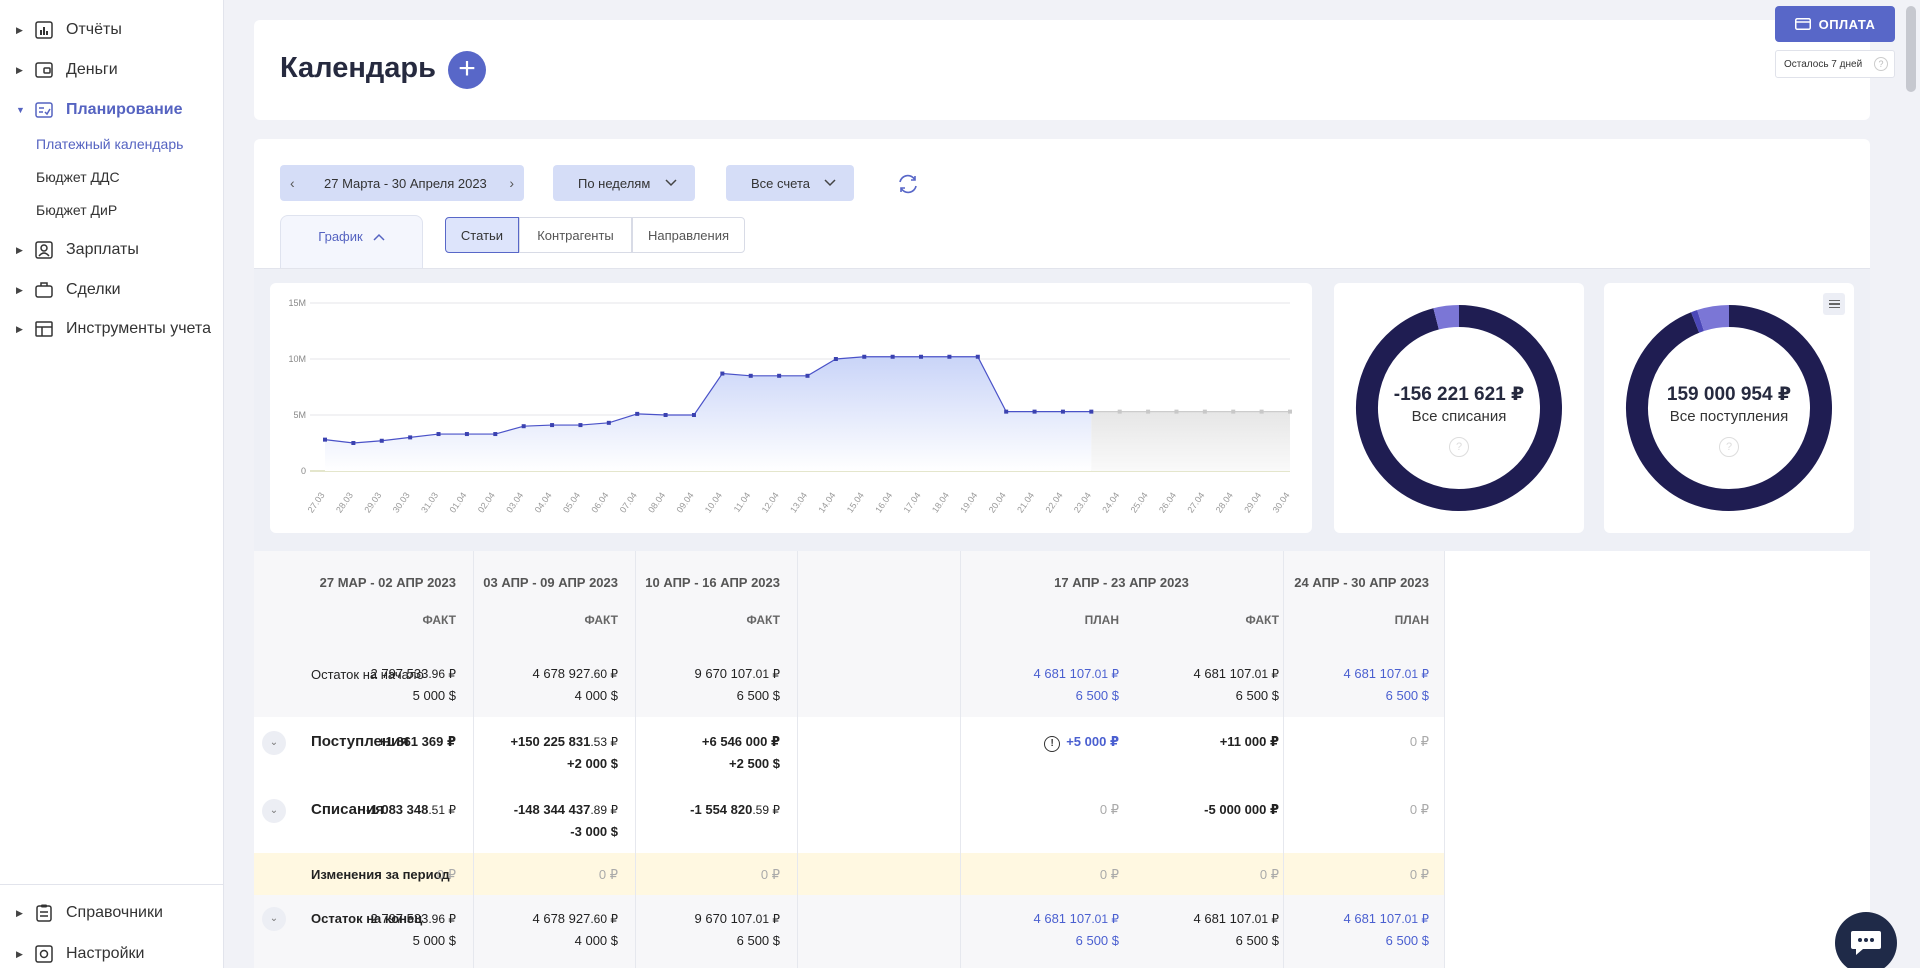  I want to click on expenses-total: -156 221 621 ₽, so click(1459, 394).